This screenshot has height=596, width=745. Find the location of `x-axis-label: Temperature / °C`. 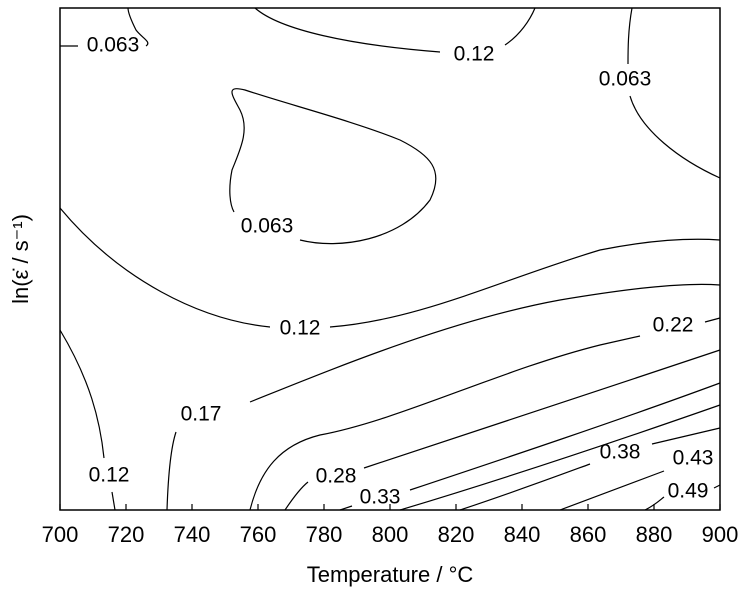

x-axis-label: Temperature / °C is located at coordinates (390, 574).